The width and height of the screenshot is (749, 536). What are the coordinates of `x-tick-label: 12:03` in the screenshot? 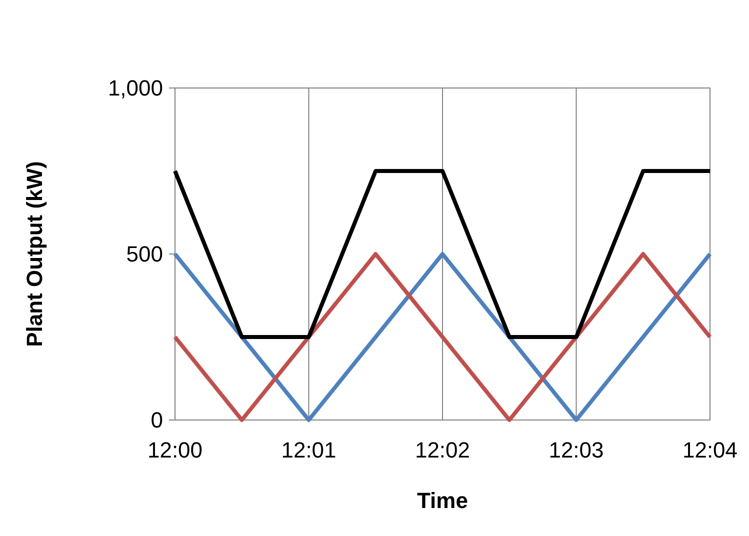 It's located at (576, 450).